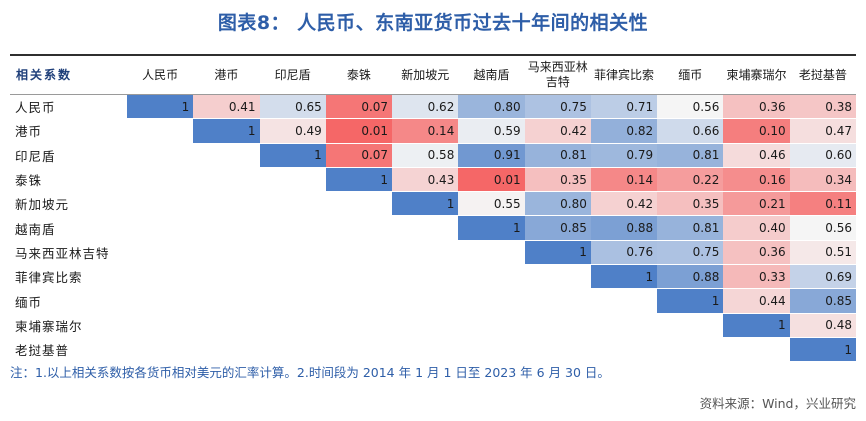 The width and height of the screenshot is (866, 421). I want to click on heatmap-cell: 0.88, so click(690, 277).